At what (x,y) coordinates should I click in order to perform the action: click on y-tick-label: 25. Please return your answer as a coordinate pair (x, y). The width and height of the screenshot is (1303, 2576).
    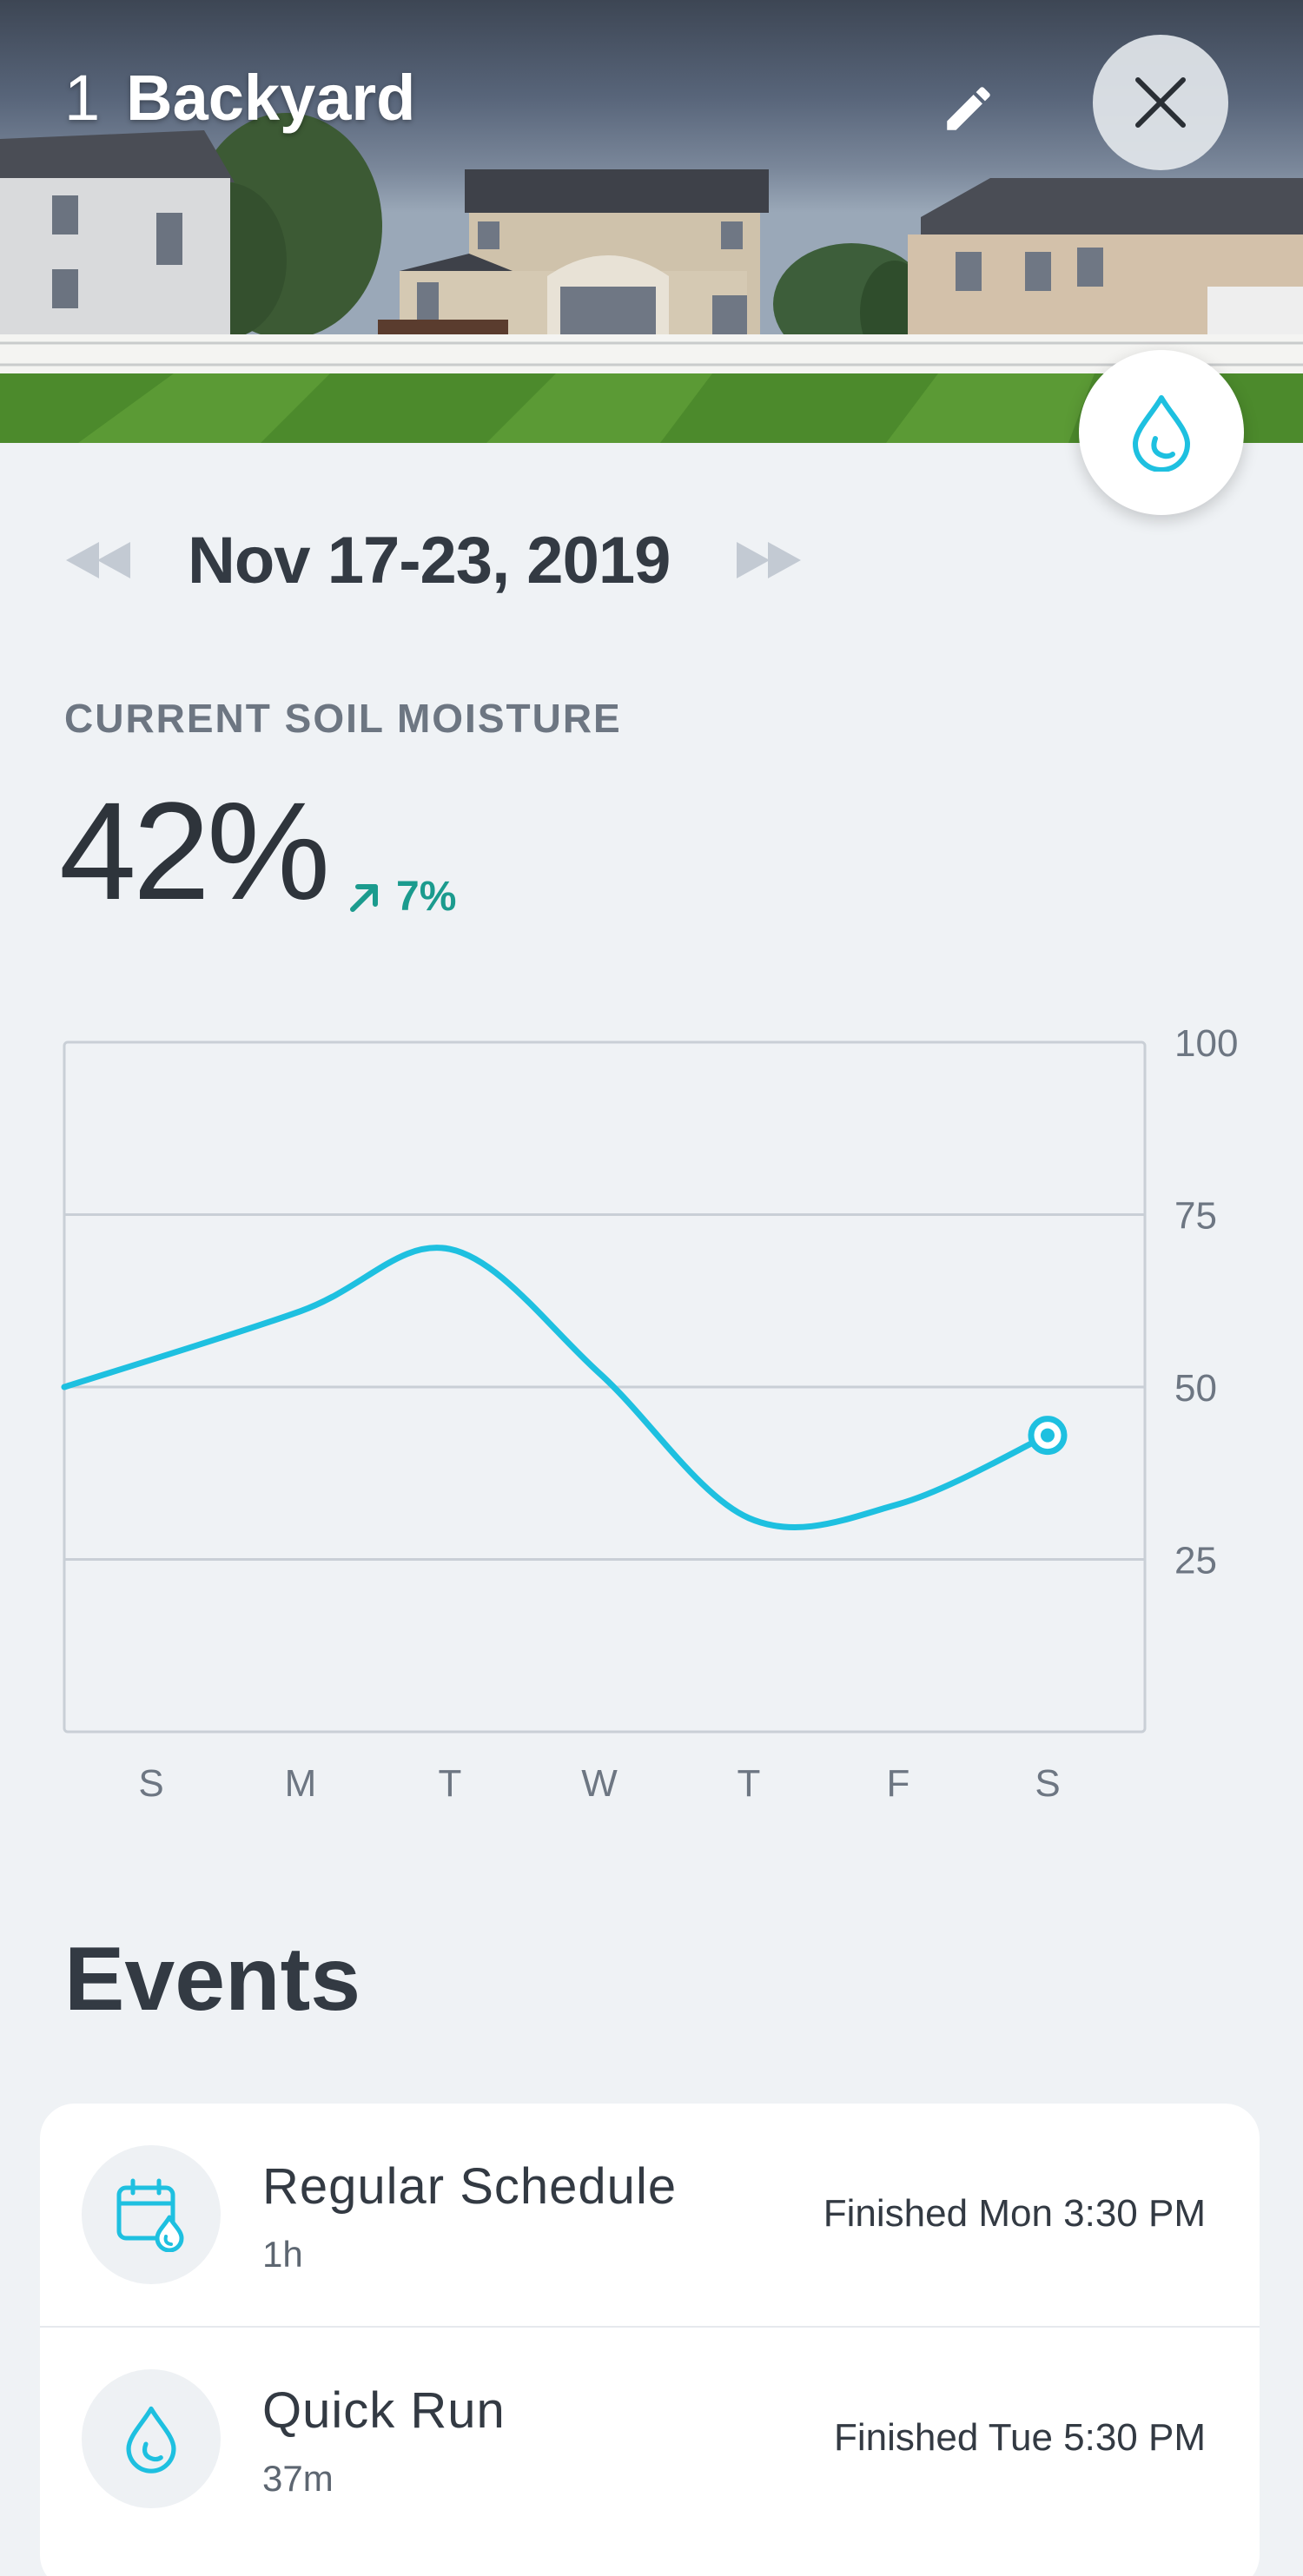
    Looking at the image, I should click on (1195, 1561).